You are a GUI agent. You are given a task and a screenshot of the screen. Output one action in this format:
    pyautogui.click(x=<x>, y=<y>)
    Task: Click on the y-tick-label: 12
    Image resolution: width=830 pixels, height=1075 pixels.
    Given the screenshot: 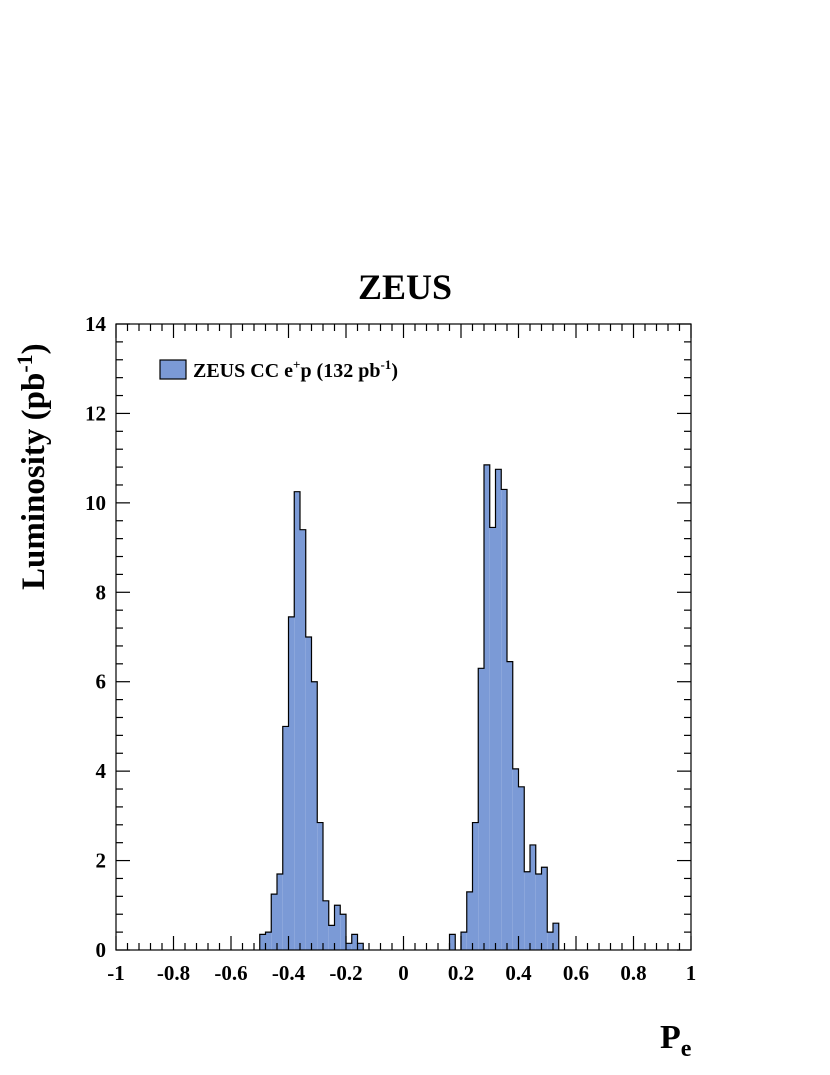 What is the action you would take?
    pyautogui.click(x=95, y=413)
    